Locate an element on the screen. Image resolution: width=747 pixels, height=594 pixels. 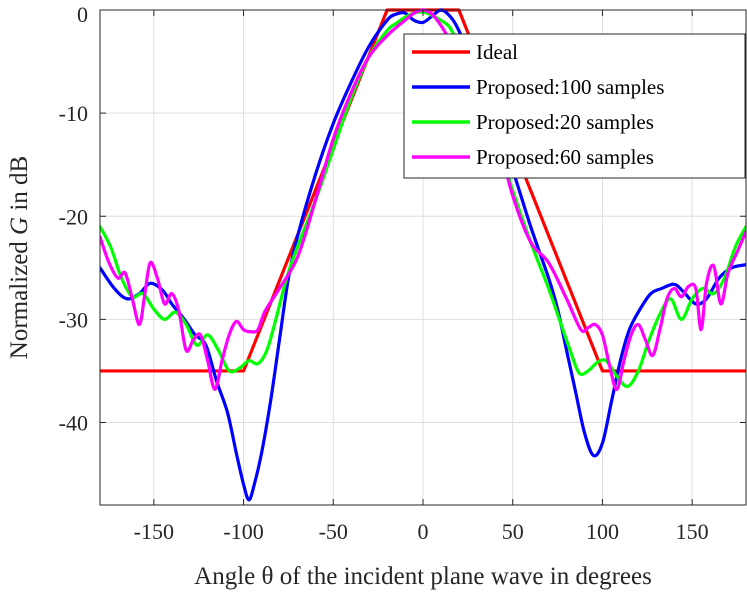
x-tick-labels: -150 -100 -50 0 50 100 150 is located at coordinates (421, 531).